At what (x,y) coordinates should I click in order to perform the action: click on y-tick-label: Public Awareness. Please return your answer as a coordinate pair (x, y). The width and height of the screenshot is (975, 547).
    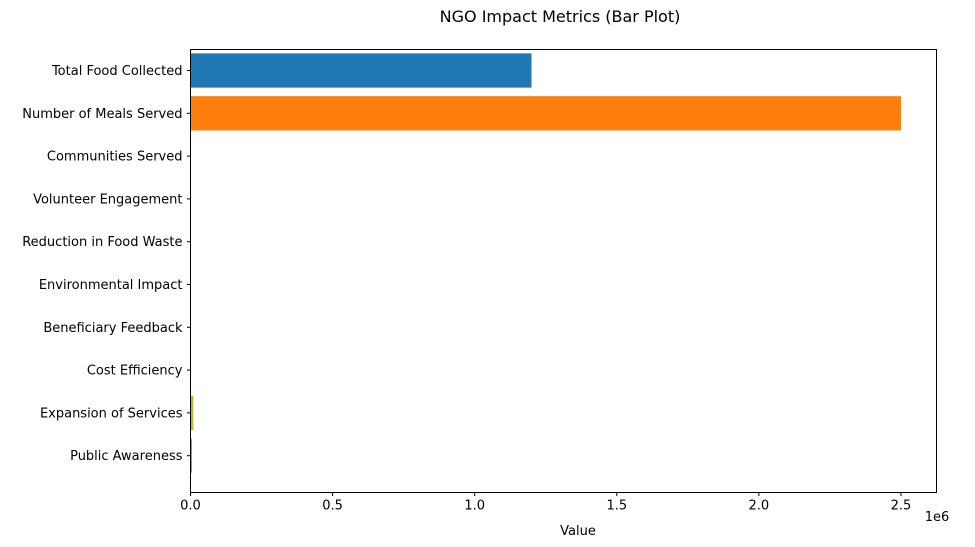
    Looking at the image, I should click on (126, 456).